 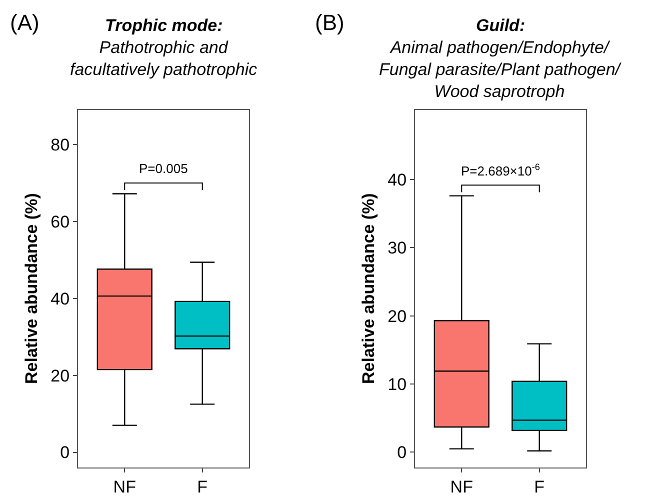 I want to click on chart-subtitle: Animal pathogen/Endophyte/ Fungal parasite/Plant pathogen/ Wood saprotroph, so click(x=500, y=70).